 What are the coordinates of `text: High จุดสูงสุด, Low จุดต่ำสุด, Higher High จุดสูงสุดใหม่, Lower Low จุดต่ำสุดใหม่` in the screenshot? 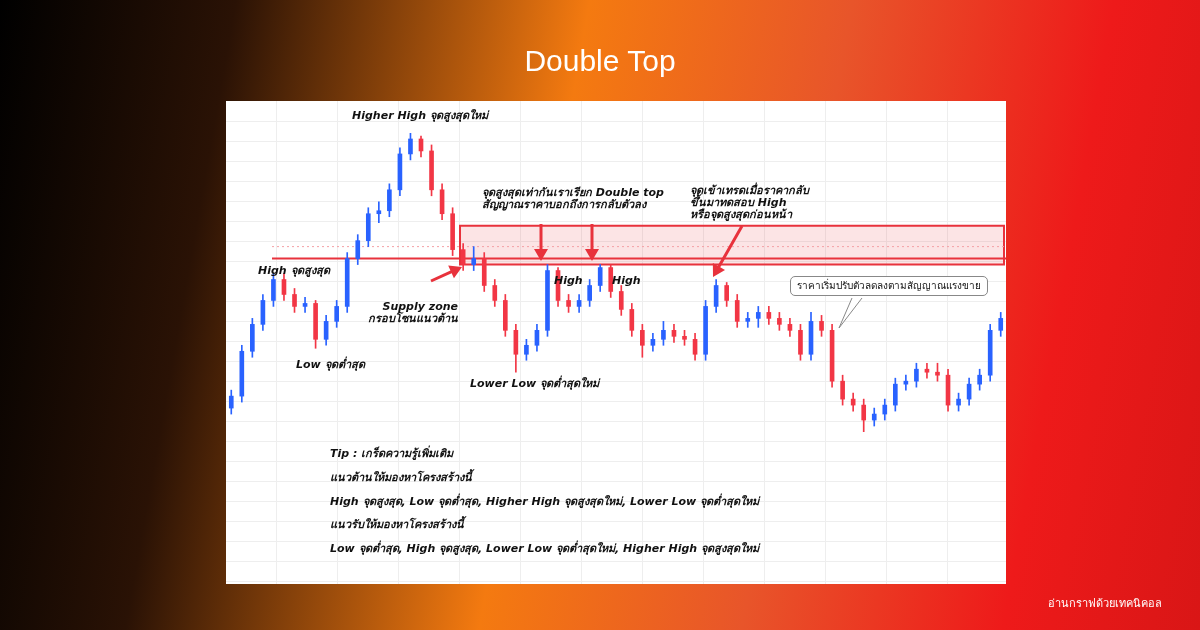 It's located at (545, 501).